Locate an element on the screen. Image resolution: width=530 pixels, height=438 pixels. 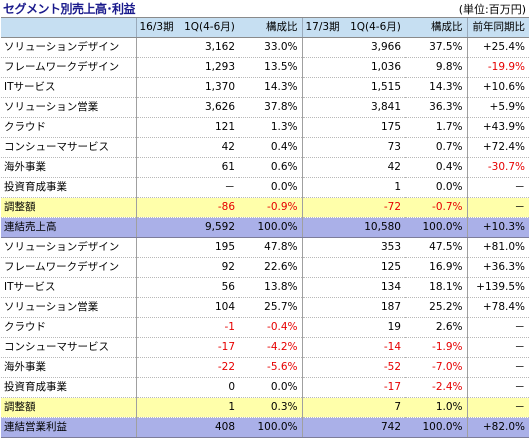
ratio-17: 14.3% is located at coordinates (436, 87).